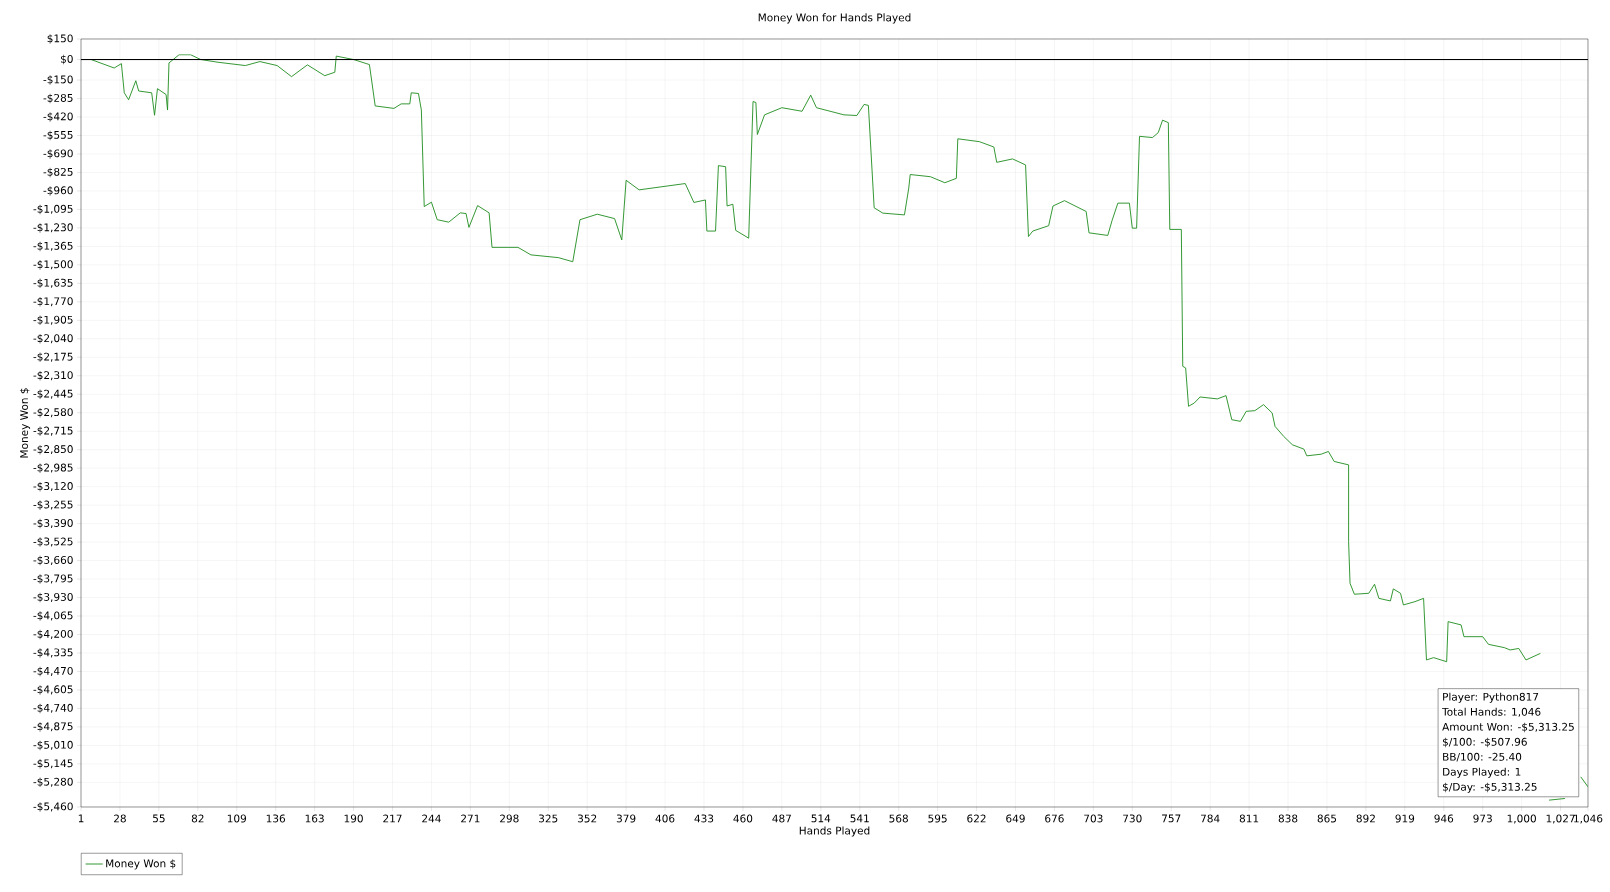 This screenshot has width=1610, height=892. I want to click on y-tick-label: -$2,040, so click(53, 339).